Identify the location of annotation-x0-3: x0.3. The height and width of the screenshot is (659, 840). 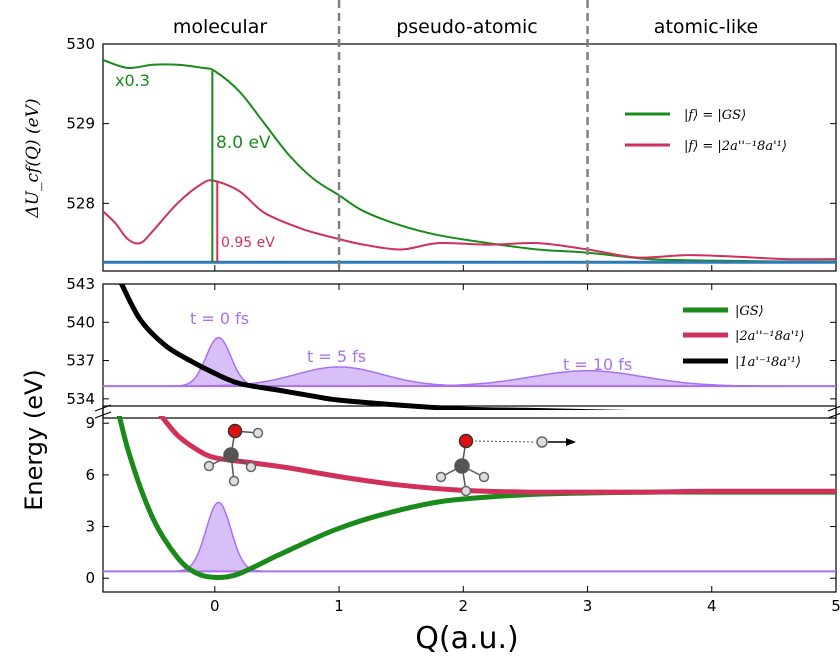
(132, 80).